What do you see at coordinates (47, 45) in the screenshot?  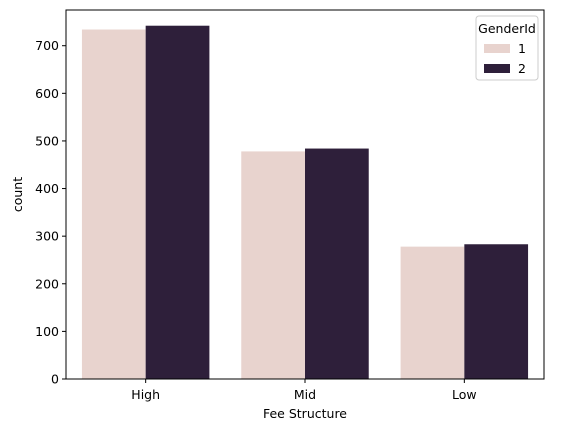 I see `y-tick-label: 700` at bounding box center [47, 45].